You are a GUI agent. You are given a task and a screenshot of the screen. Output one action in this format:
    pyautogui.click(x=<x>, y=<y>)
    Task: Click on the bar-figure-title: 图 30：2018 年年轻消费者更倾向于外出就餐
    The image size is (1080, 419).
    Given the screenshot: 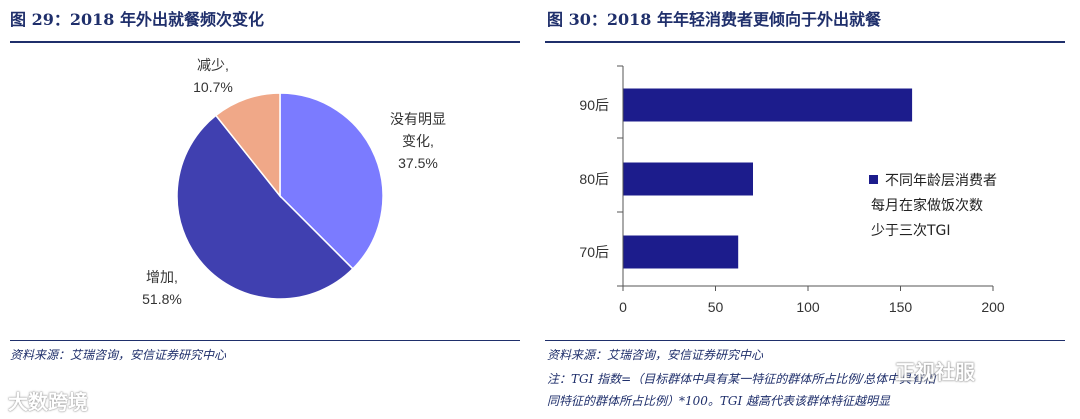 What is the action you would take?
    pyautogui.click(x=714, y=19)
    